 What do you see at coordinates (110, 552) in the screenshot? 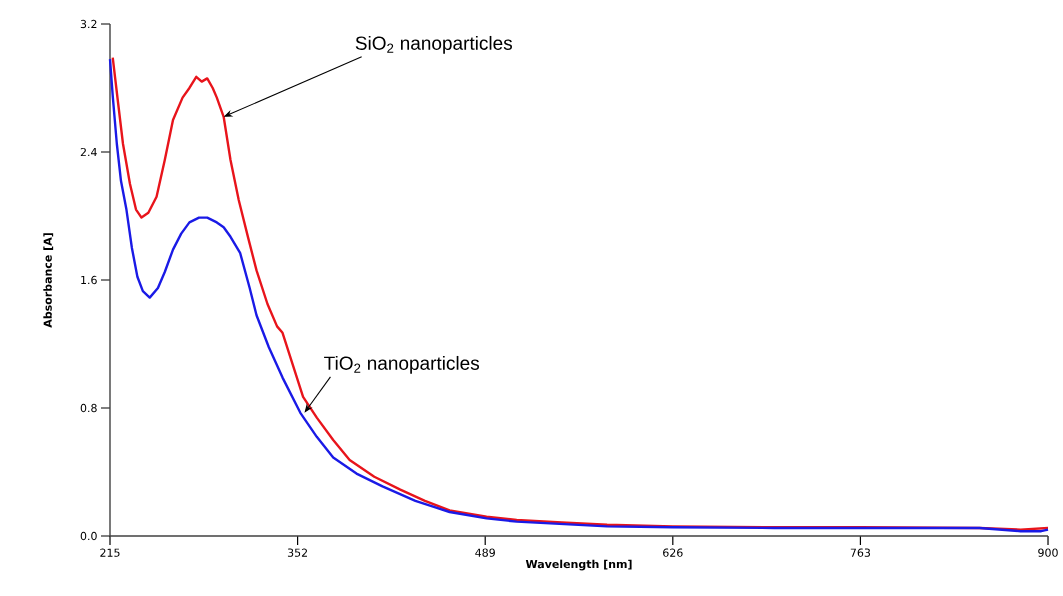
I see `x-tick-label: 215` at bounding box center [110, 552].